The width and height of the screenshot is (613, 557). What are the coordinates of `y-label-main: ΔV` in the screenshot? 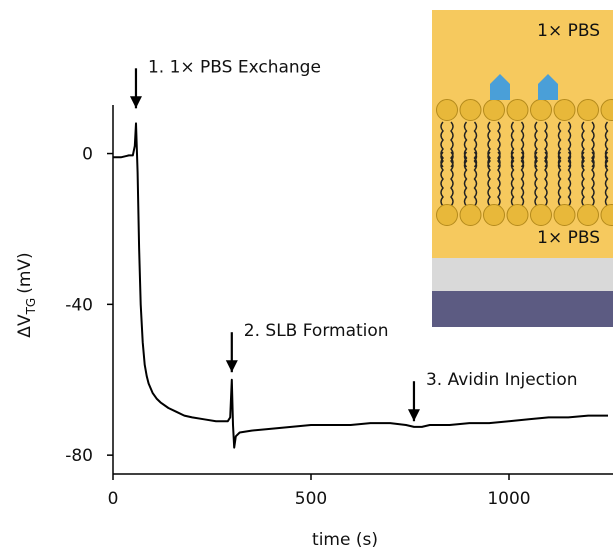 It's located at (25, 326).